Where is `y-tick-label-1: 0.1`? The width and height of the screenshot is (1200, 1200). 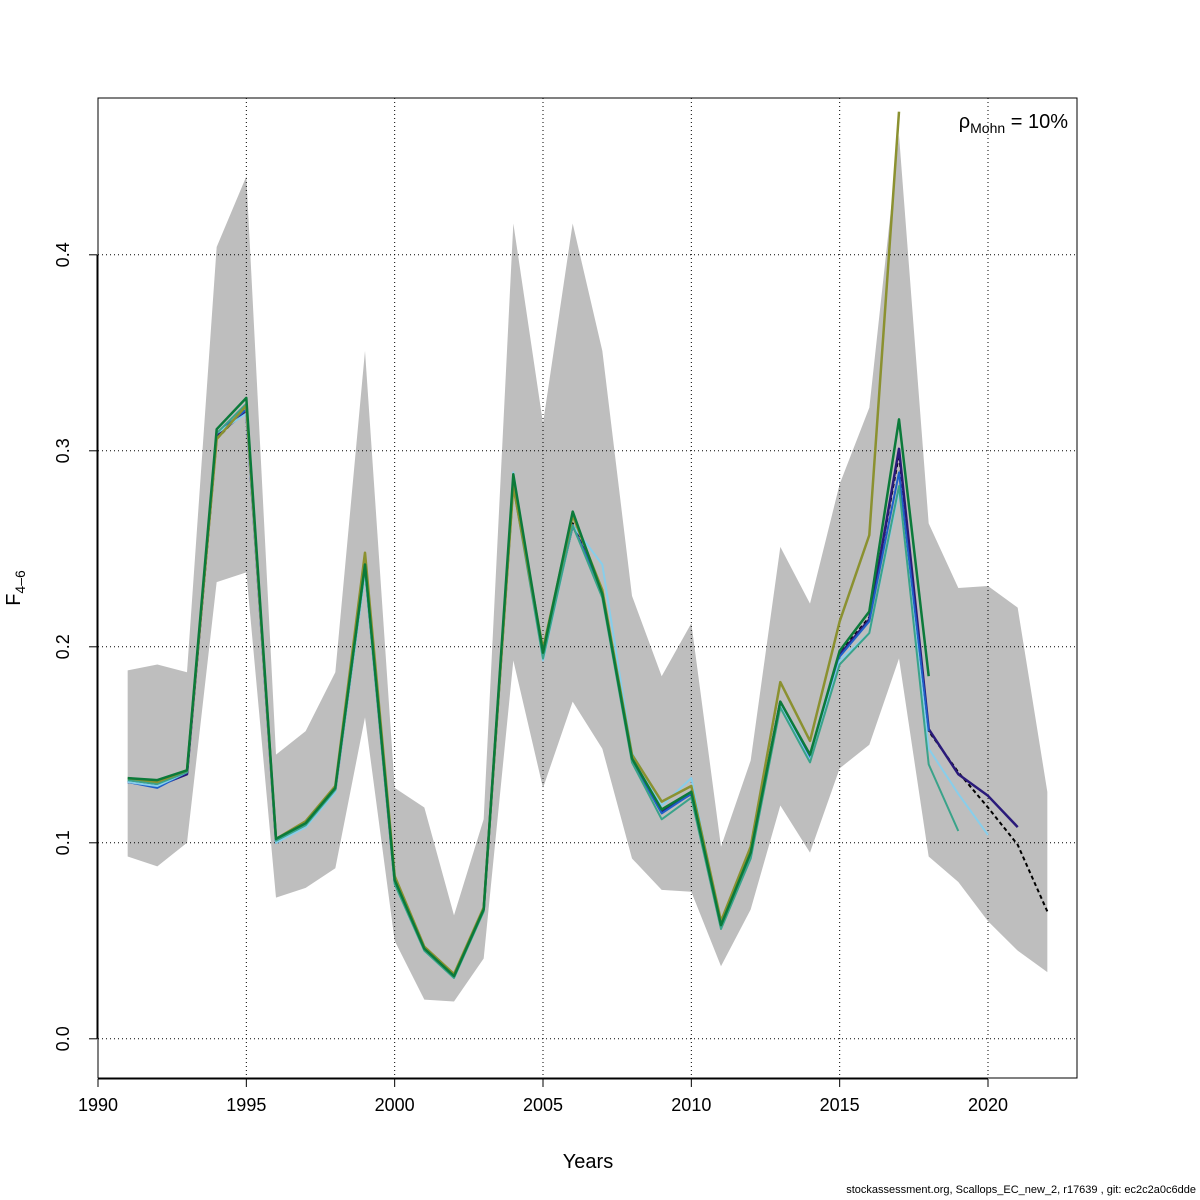 y-tick-label-1: 0.1 is located at coordinates (63, 842).